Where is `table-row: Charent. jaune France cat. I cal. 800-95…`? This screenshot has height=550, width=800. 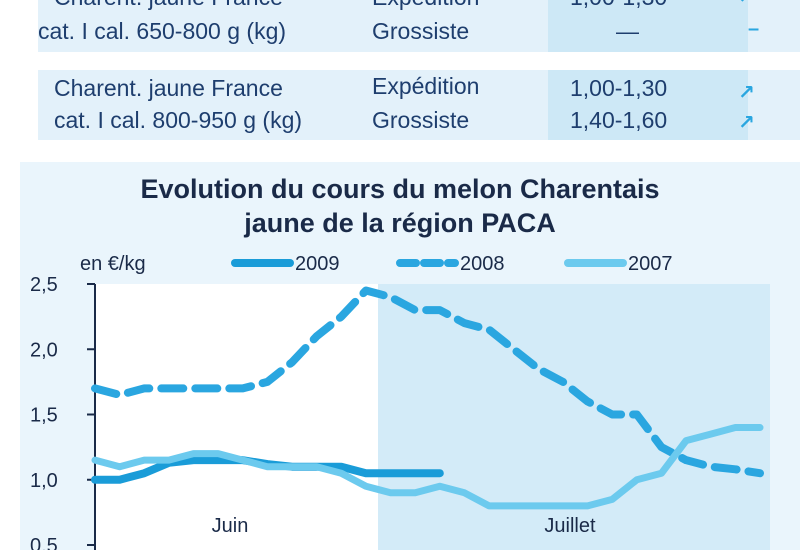
table-row: Charent. jaune France cat. I cal. 800-95… is located at coordinates (419, 105).